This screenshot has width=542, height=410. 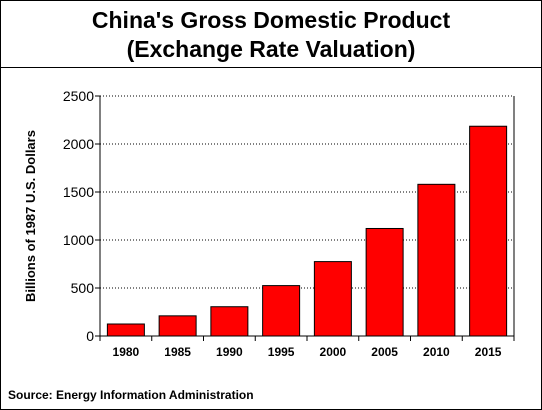 I want to click on bar-1980, so click(x=125, y=330).